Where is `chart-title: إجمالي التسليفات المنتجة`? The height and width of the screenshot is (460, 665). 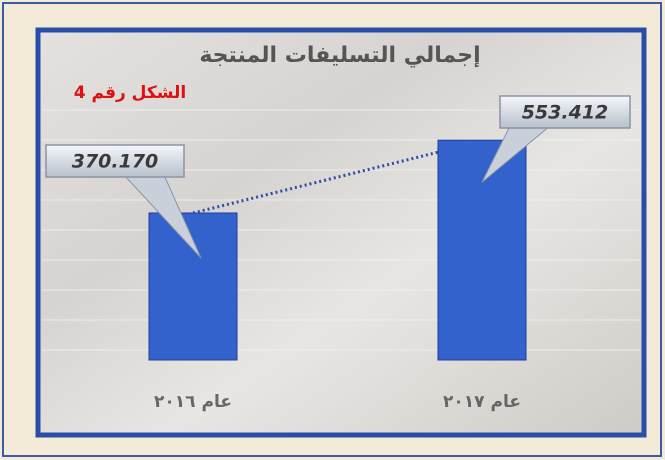 chart-title: إجمالي التسليفات المنتجة is located at coordinates (339, 55).